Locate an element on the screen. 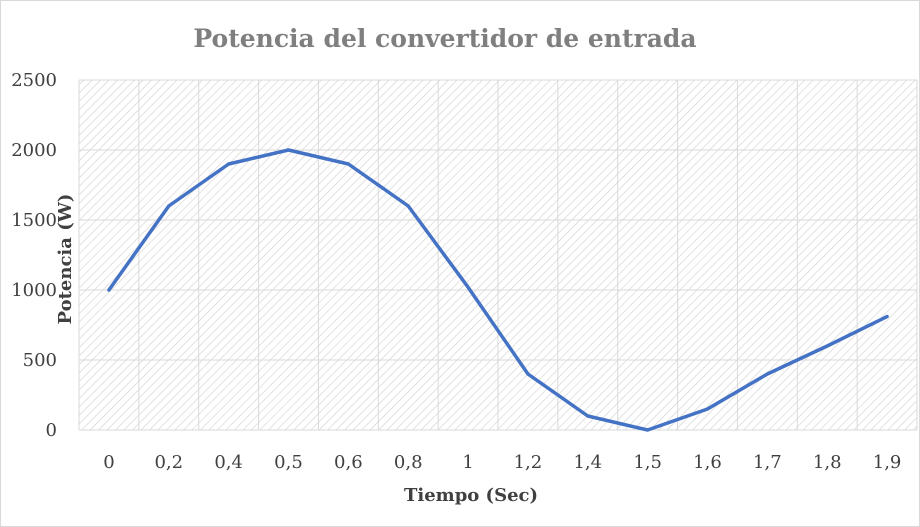 The width and height of the screenshot is (920, 527). y-axis-title: Potencia (W) is located at coordinates (65, 259).